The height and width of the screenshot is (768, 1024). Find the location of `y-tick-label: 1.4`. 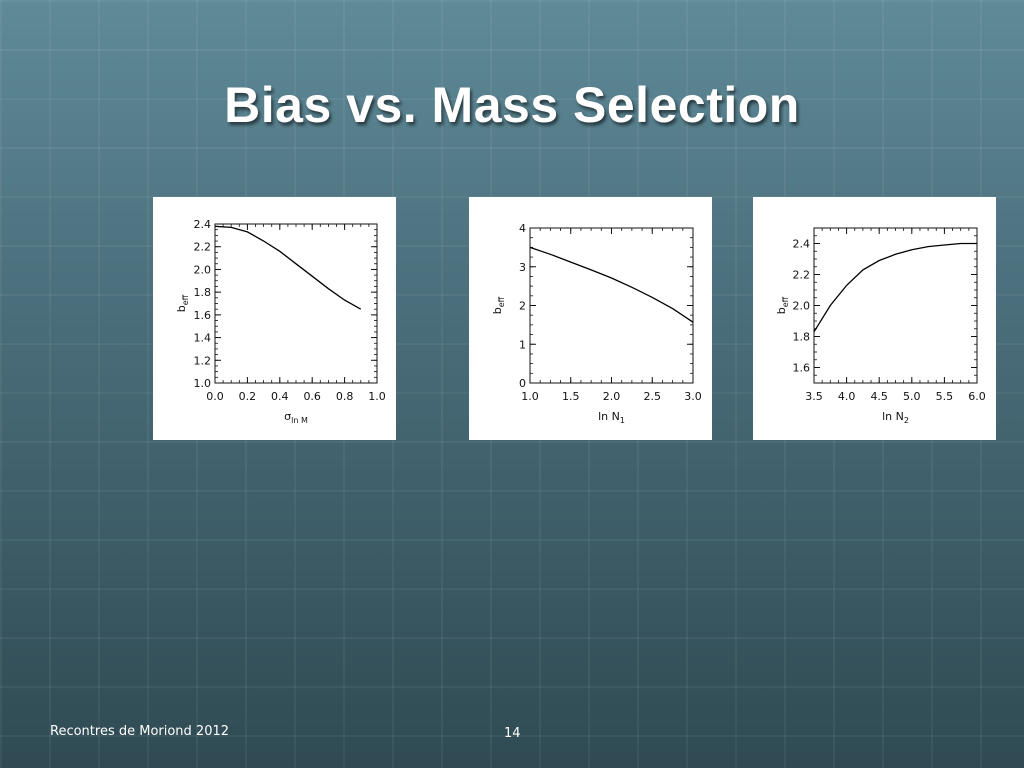

y-tick-label: 1.4 is located at coordinates (203, 338).